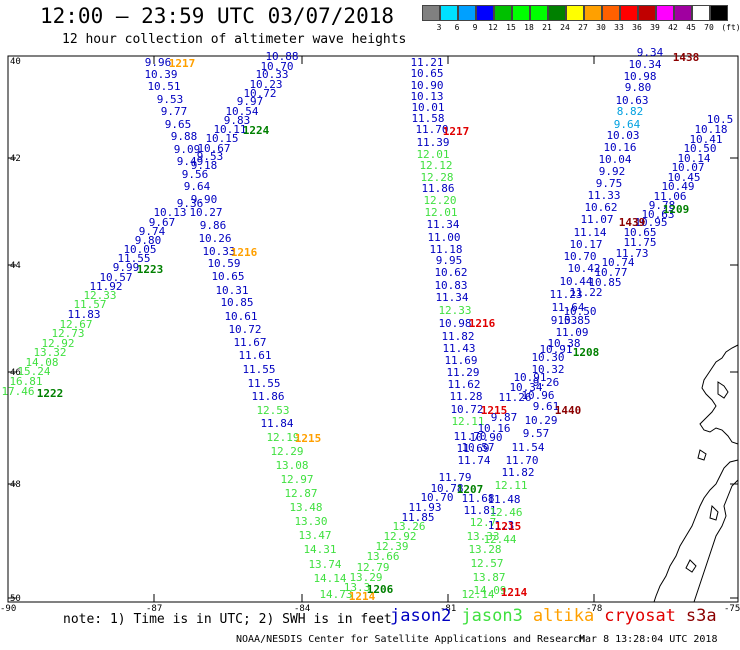  Describe the element at coordinates (319, 549) in the screenshot. I see `wave-height-value: 14.31` at that location.